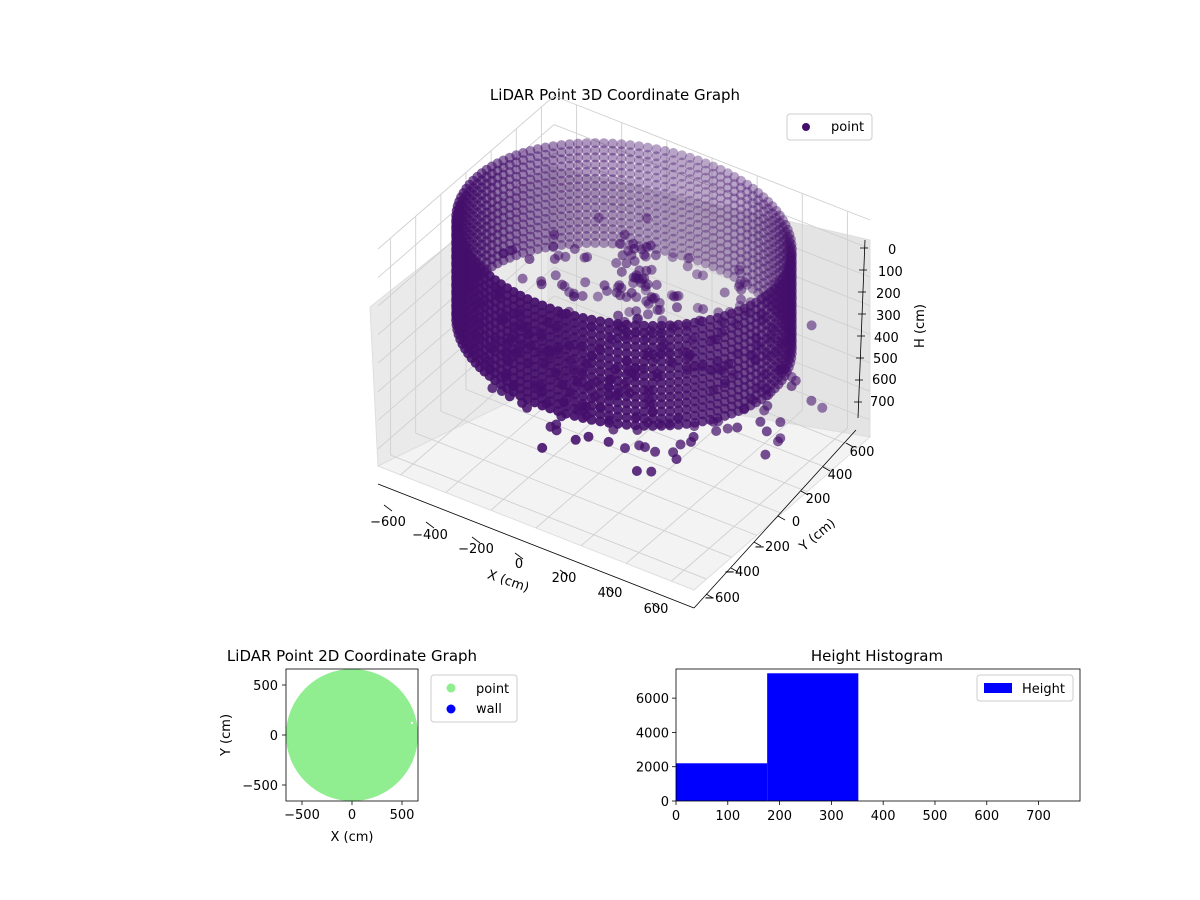 The width and height of the screenshot is (1200, 900). Describe the element at coordinates (840, 475) in the screenshot. I see `y-tick-label: 400` at that location.